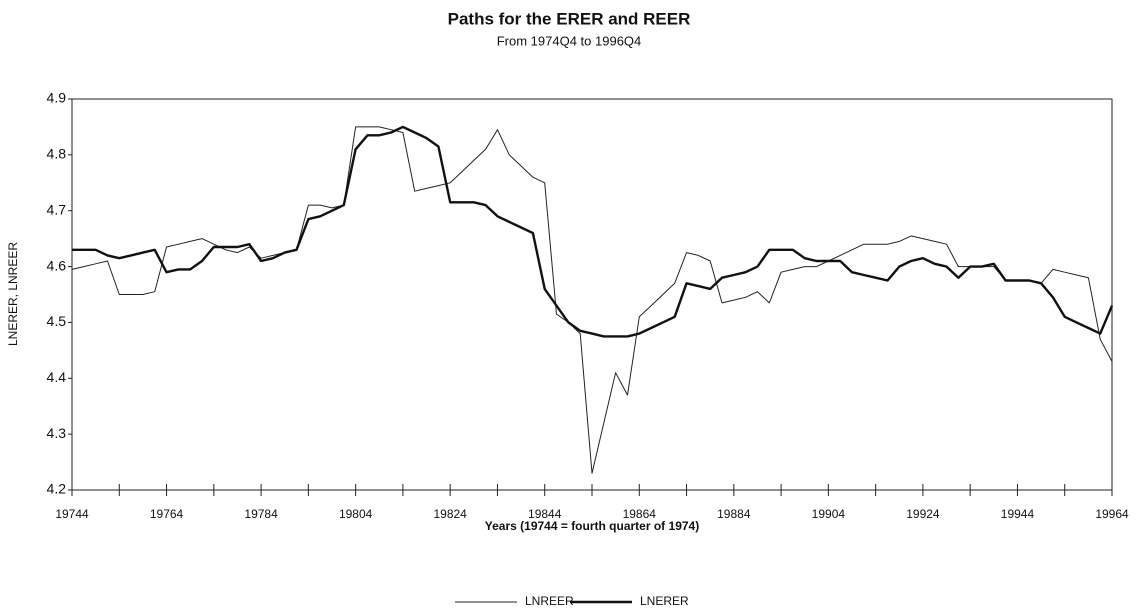  Describe the element at coordinates (640, 514) in the screenshot. I see `x-tick-label: 19864` at that location.